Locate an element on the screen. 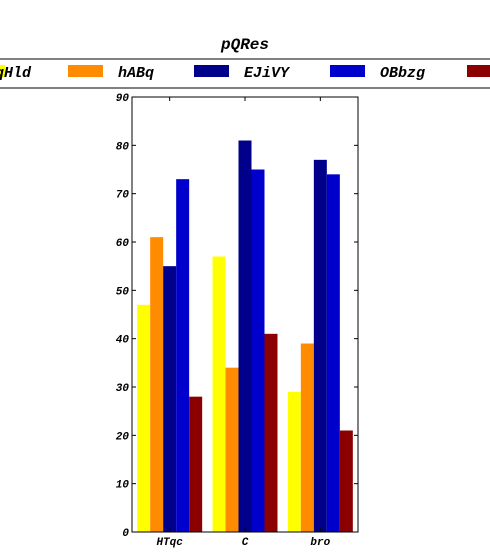 This screenshot has height=560, width=490. legend-label-1: hABq is located at coordinates (136, 73).